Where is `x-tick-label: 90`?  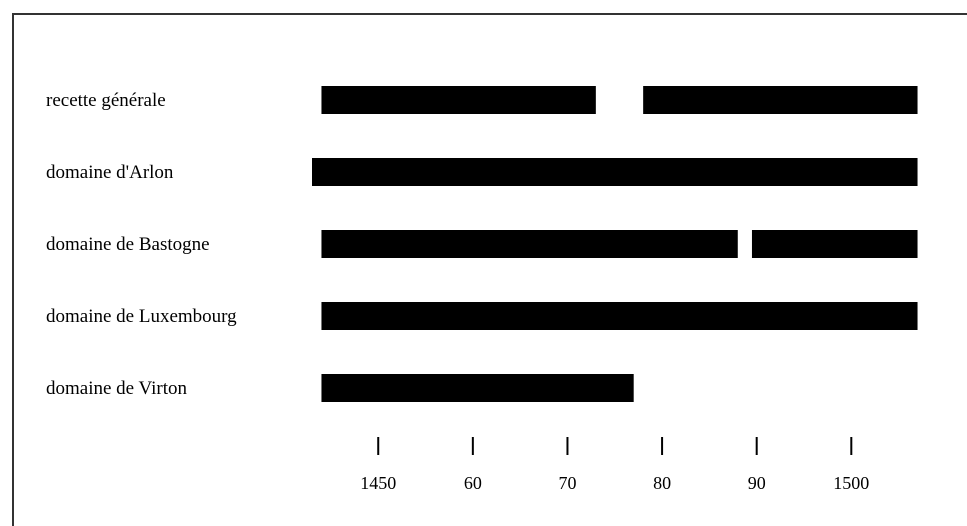
x-tick-label: 90 is located at coordinates (757, 483).